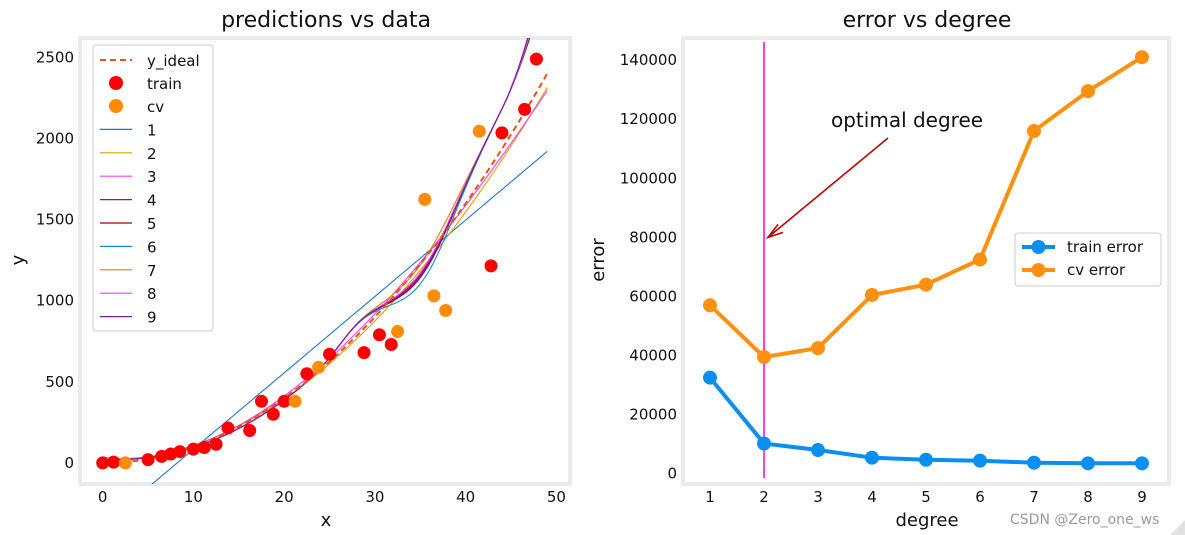  I want to click on left-y-tick-label: 500, so click(59, 382).